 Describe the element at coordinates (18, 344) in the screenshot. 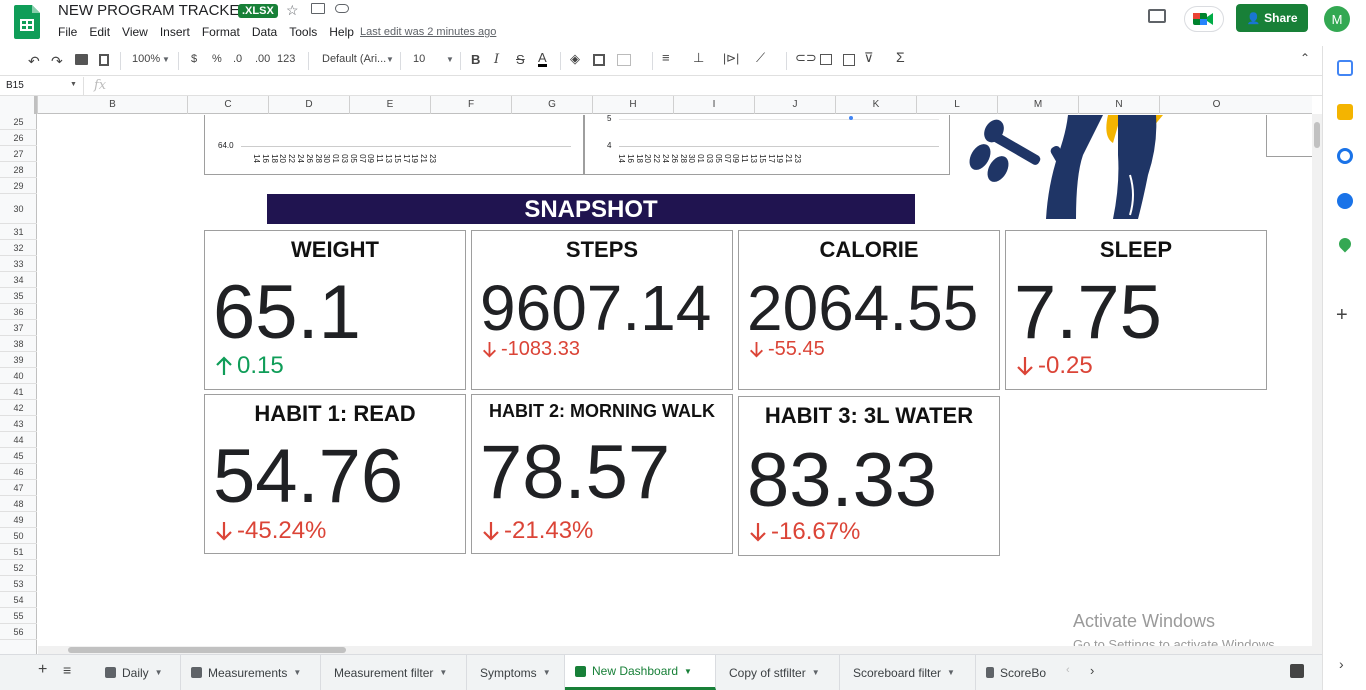

I see `row-header: 38` at that location.